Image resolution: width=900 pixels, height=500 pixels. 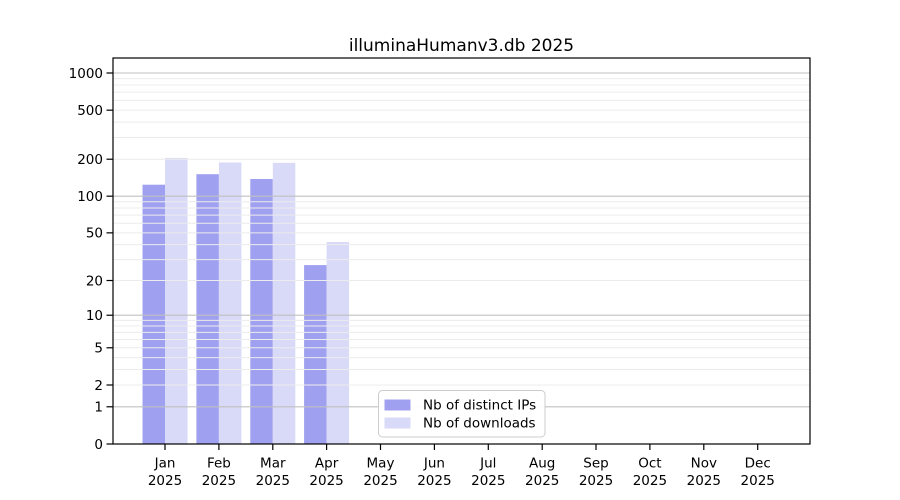 I want to click on y-axis-ticks: 0 1 2 5 10 20 50 100 200 500 1000, so click(x=91, y=259).